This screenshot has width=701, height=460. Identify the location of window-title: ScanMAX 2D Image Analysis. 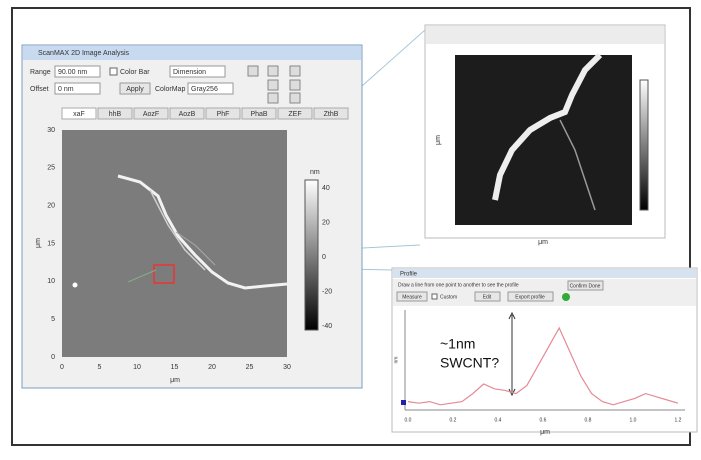
(84, 53).